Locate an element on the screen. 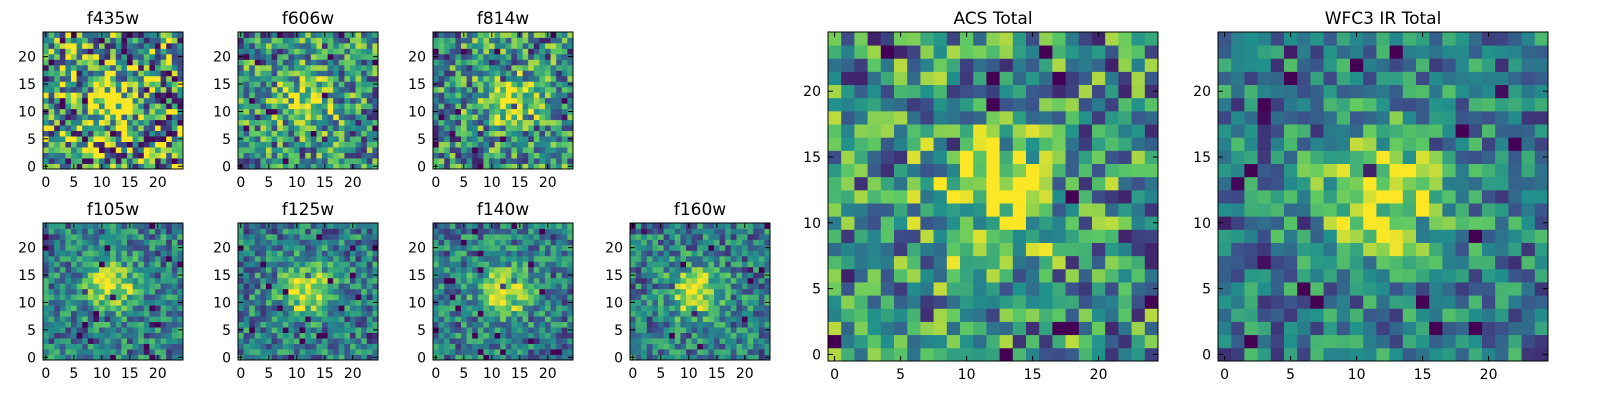 The image size is (1600, 400). panel-title: f105w is located at coordinates (113, 210).